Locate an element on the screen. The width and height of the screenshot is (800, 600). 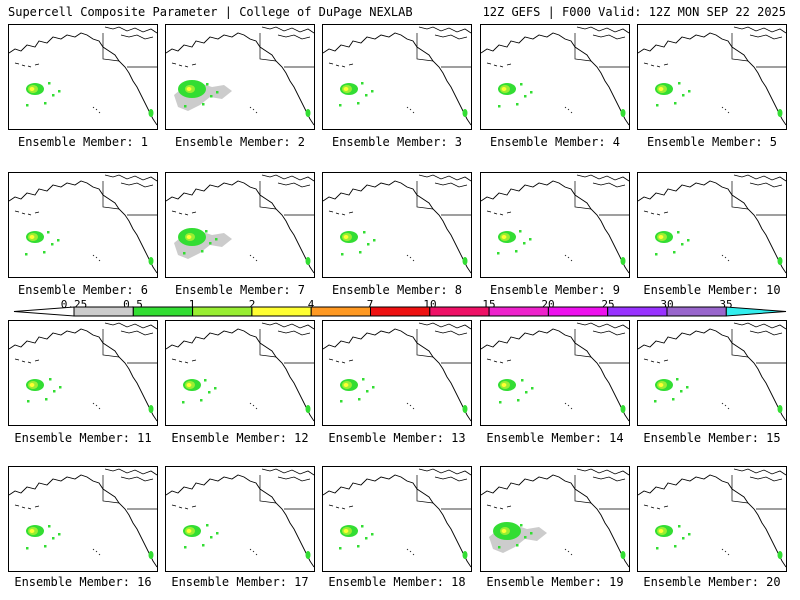
member-caption: Ensemble Member: 5 is located at coordinates (712, 142).